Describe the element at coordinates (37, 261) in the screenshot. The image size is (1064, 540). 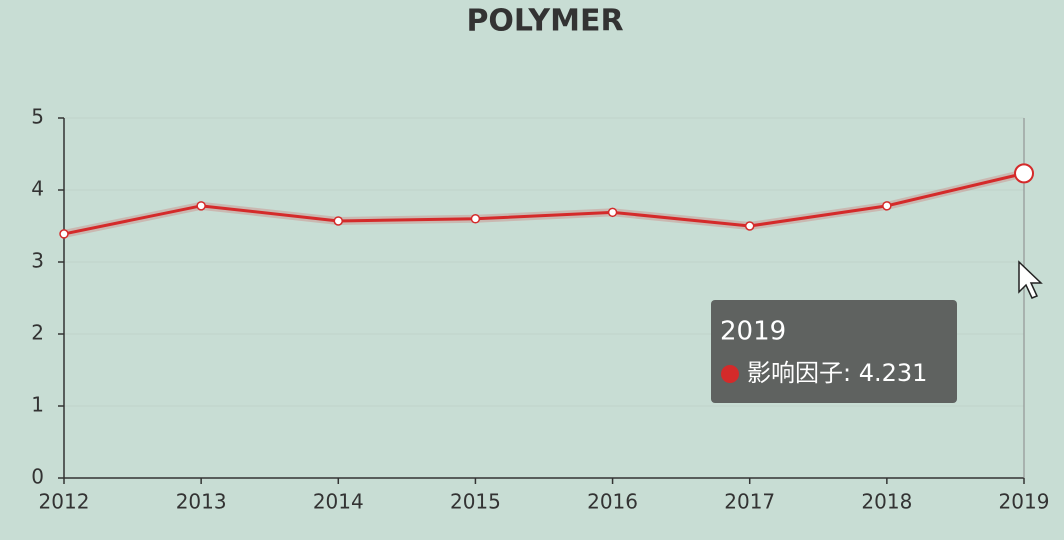
I see `y-tick-label: 3` at that location.